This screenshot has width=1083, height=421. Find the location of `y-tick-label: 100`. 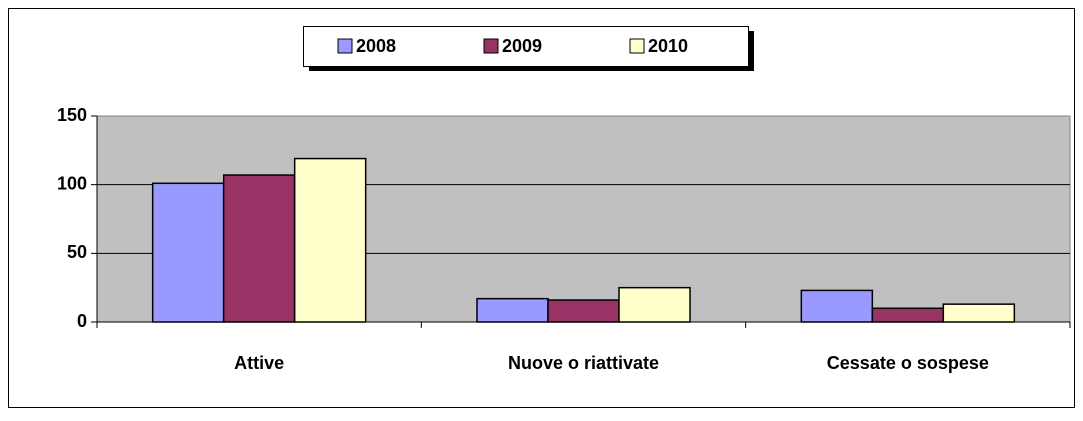

y-tick-label: 100 is located at coordinates (72, 183).